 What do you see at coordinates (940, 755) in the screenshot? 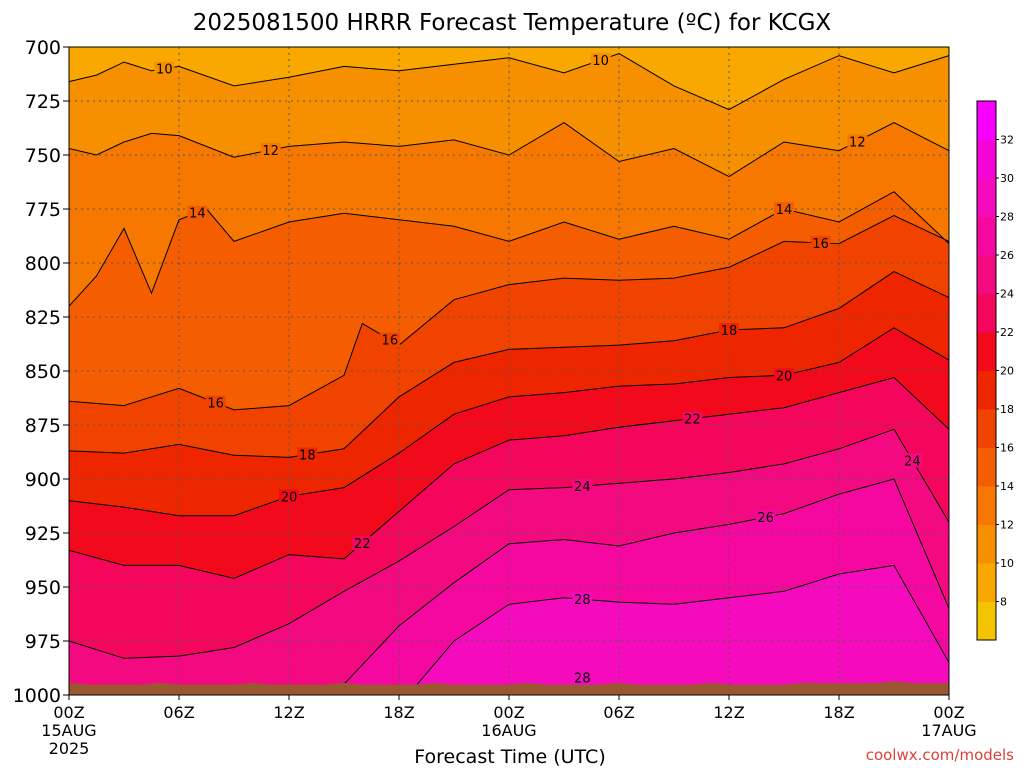
I see `credit-text: coolwx.com/models` at bounding box center [940, 755].